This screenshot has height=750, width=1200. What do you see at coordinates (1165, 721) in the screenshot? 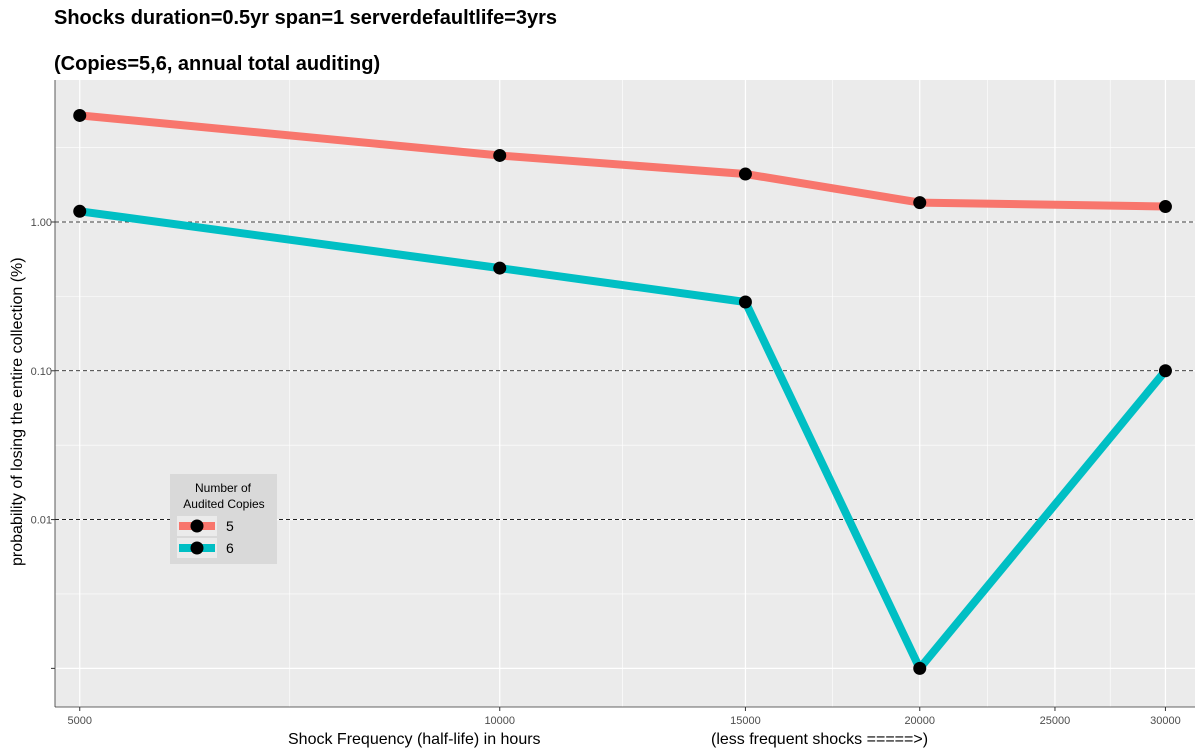
I see `x-tick-label: 30000` at bounding box center [1165, 721].